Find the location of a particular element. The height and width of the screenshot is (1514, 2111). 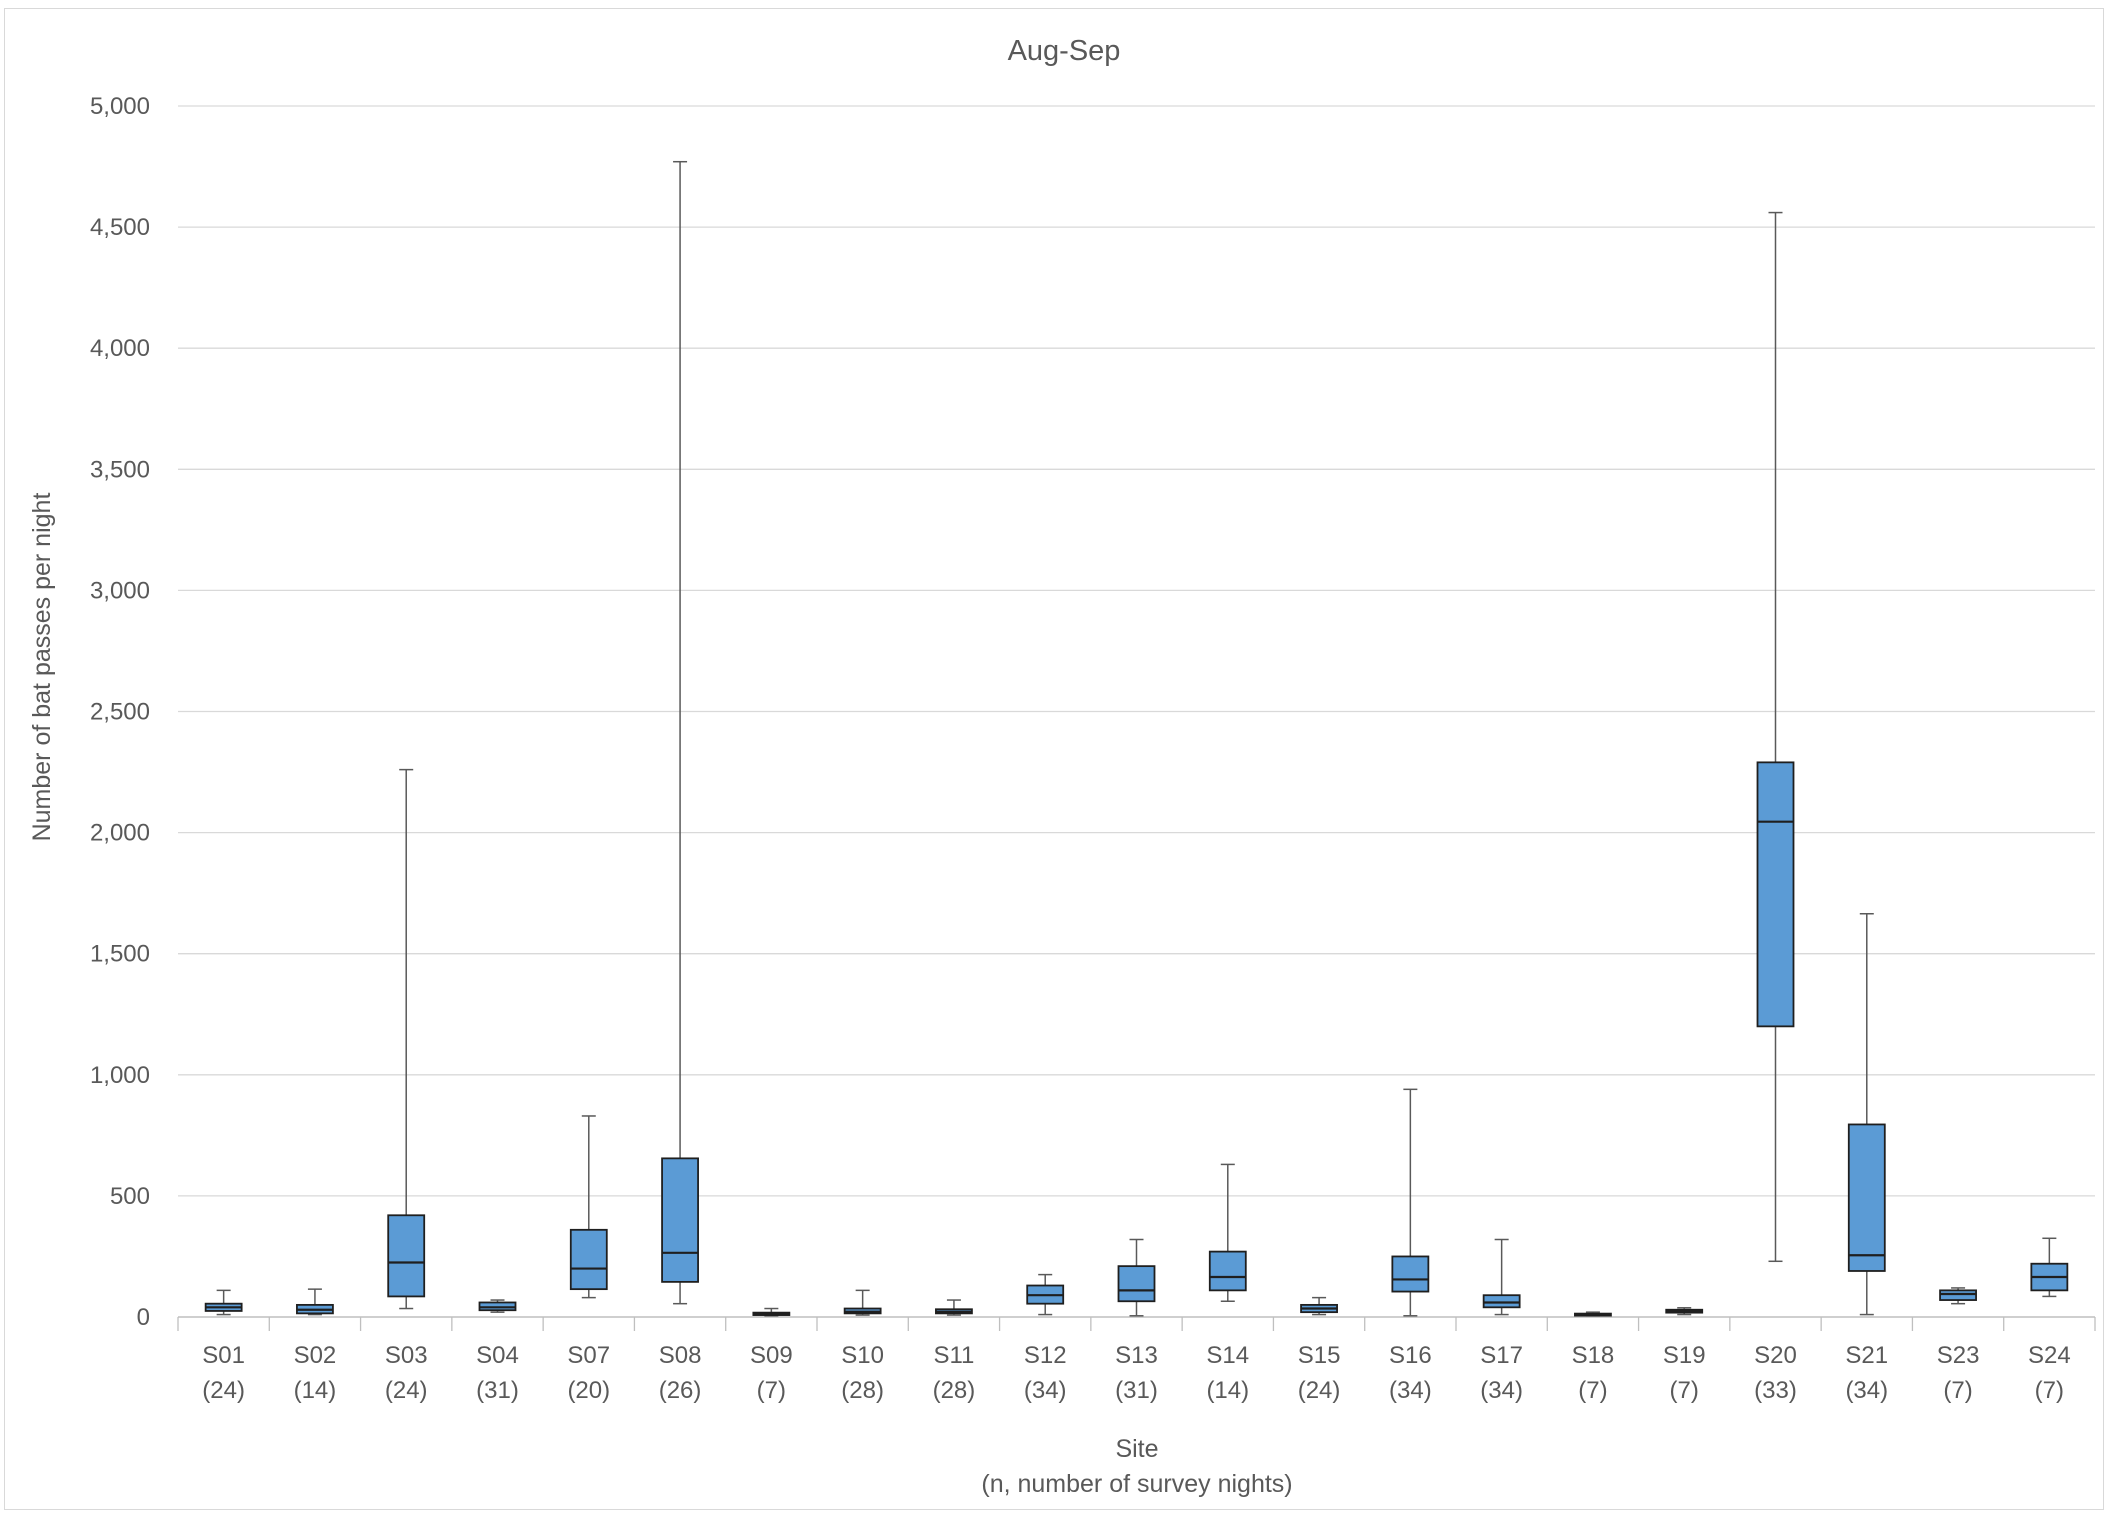

box-S20 is located at coordinates (1775, 737).